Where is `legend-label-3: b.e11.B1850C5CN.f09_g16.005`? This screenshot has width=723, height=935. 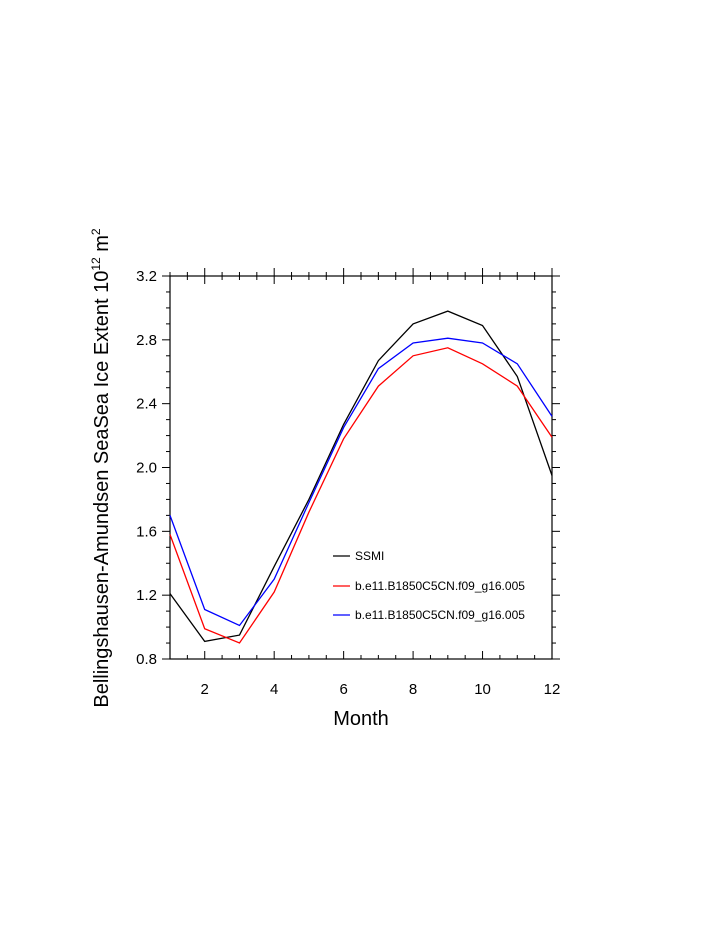
legend-label-3: b.e11.B1850C5CN.f09_g16.005 is located at coordinates (440, 615).